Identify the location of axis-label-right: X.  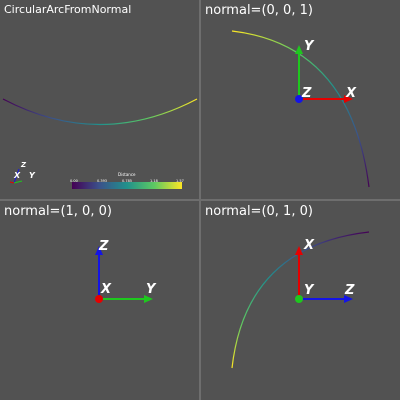
(351, 93).